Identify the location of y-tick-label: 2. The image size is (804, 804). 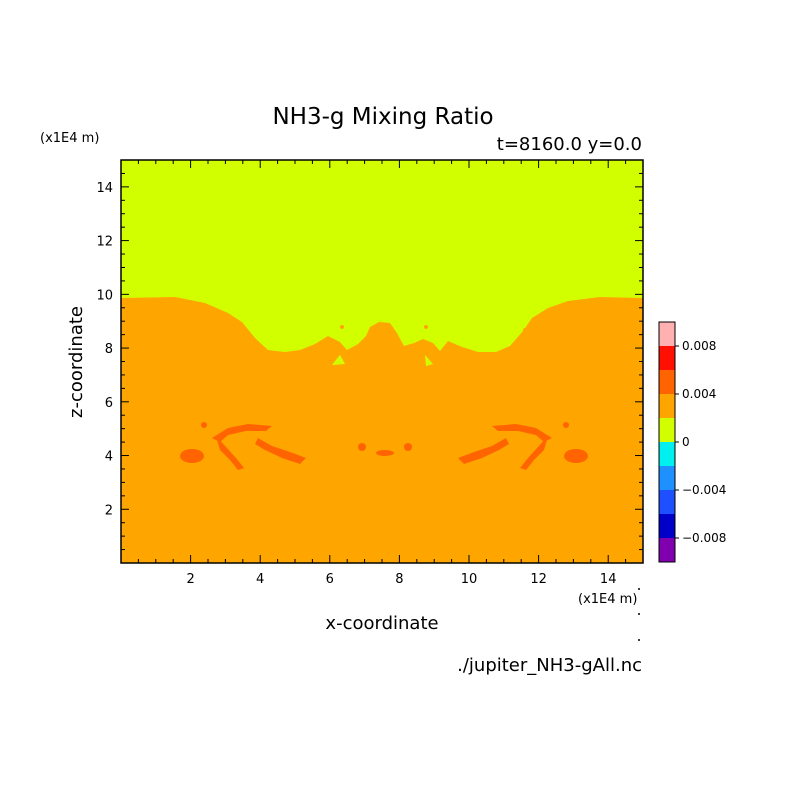
(109, 510).